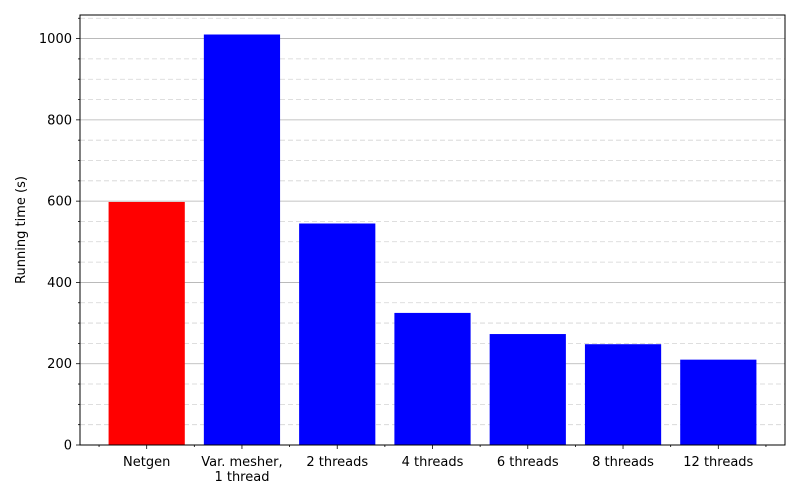 This screenshot has width=800, height=500. What do you see at coordinates (59, 364) in the screenshot?
I see `y-tick-label: 200` at bounding box center [59, 364].